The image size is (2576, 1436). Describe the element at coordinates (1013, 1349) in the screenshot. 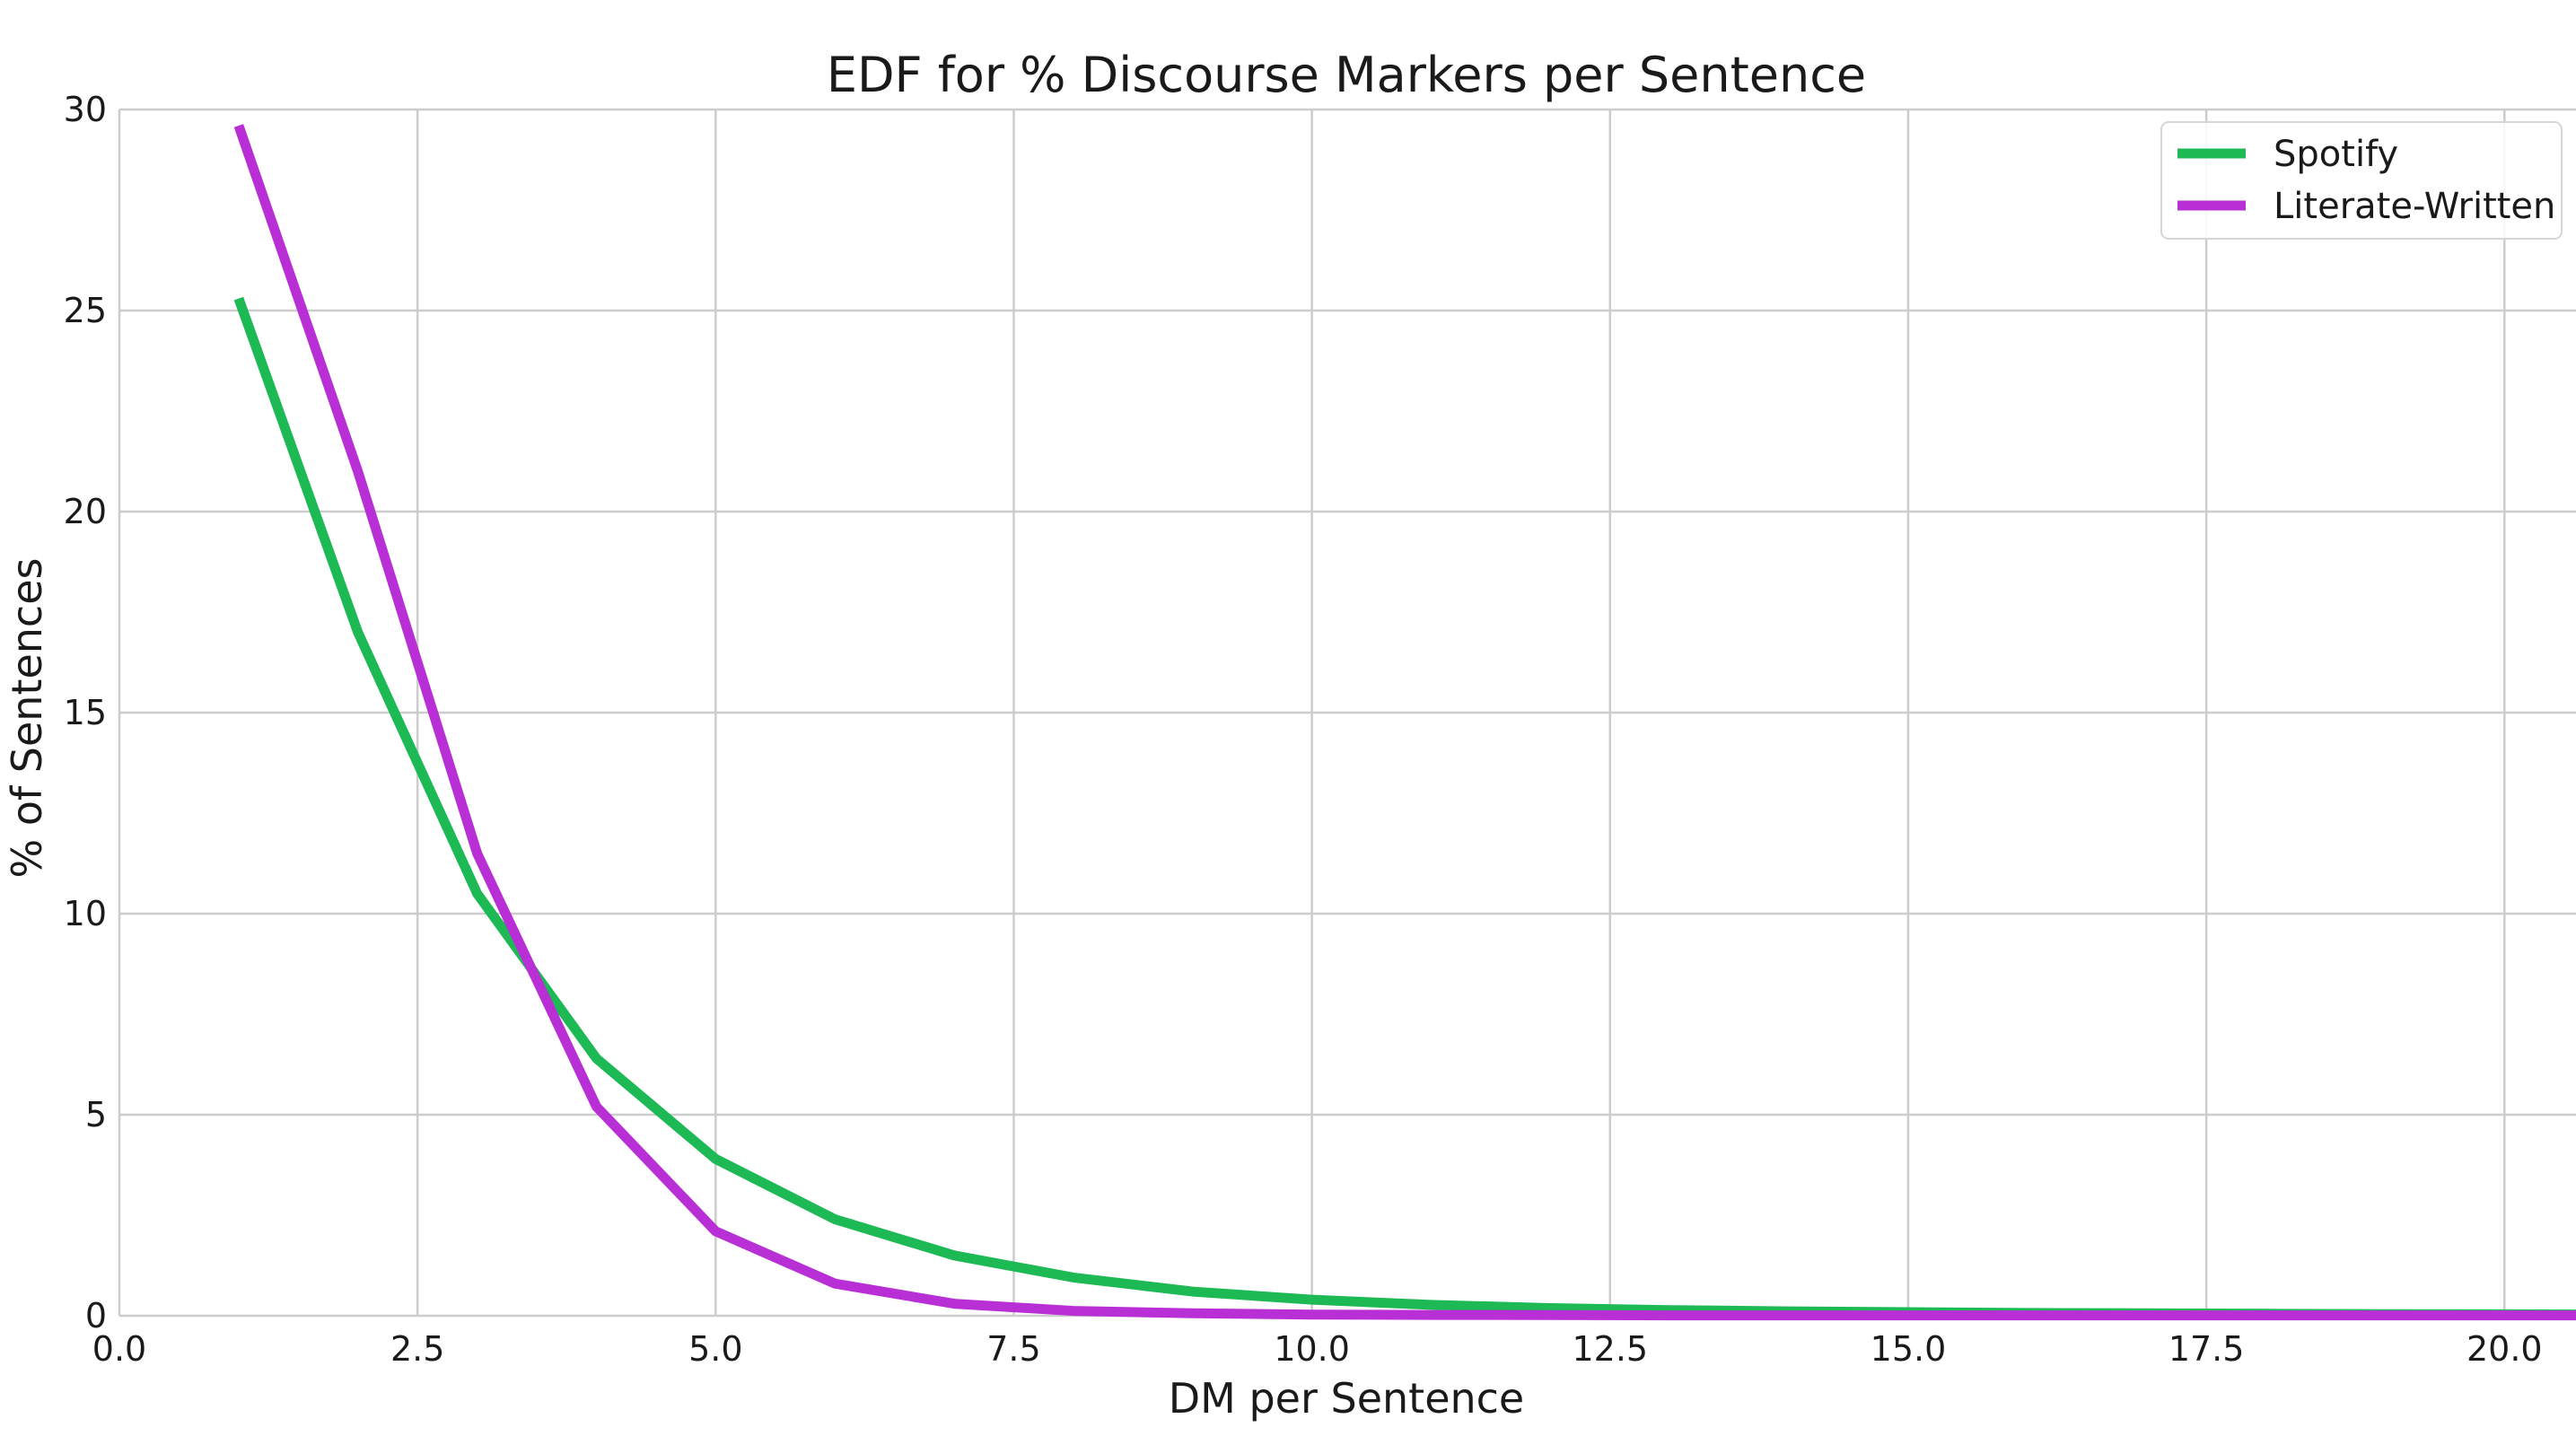

I see `x-tick-label: 7.5` at that location.